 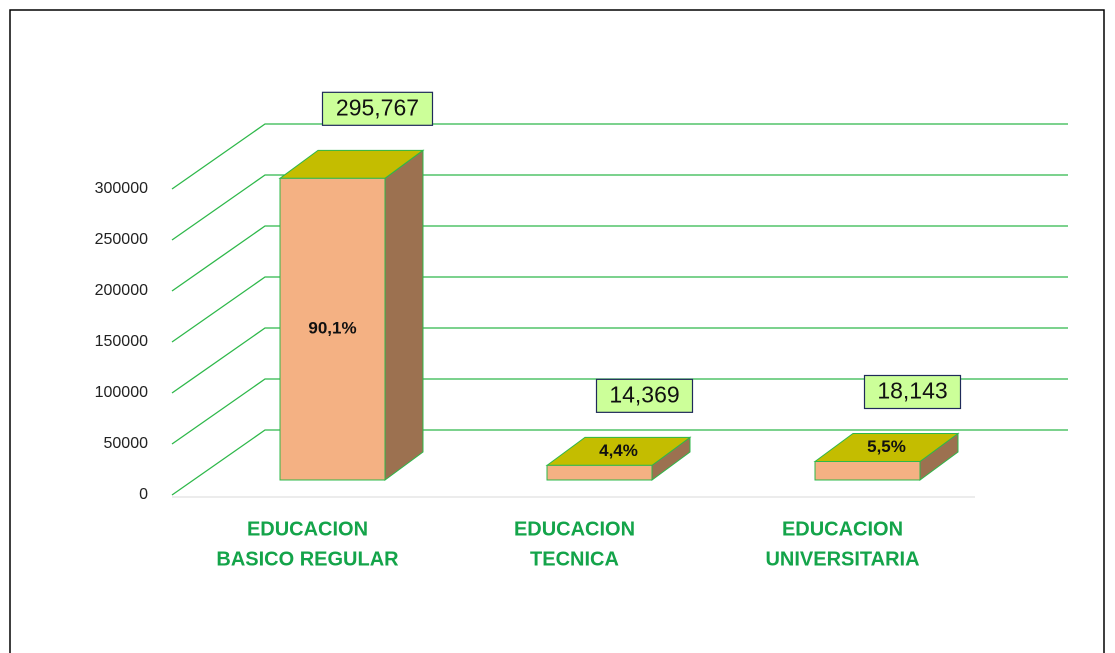 I want to click on bar-side, so click(x=404, y=315).